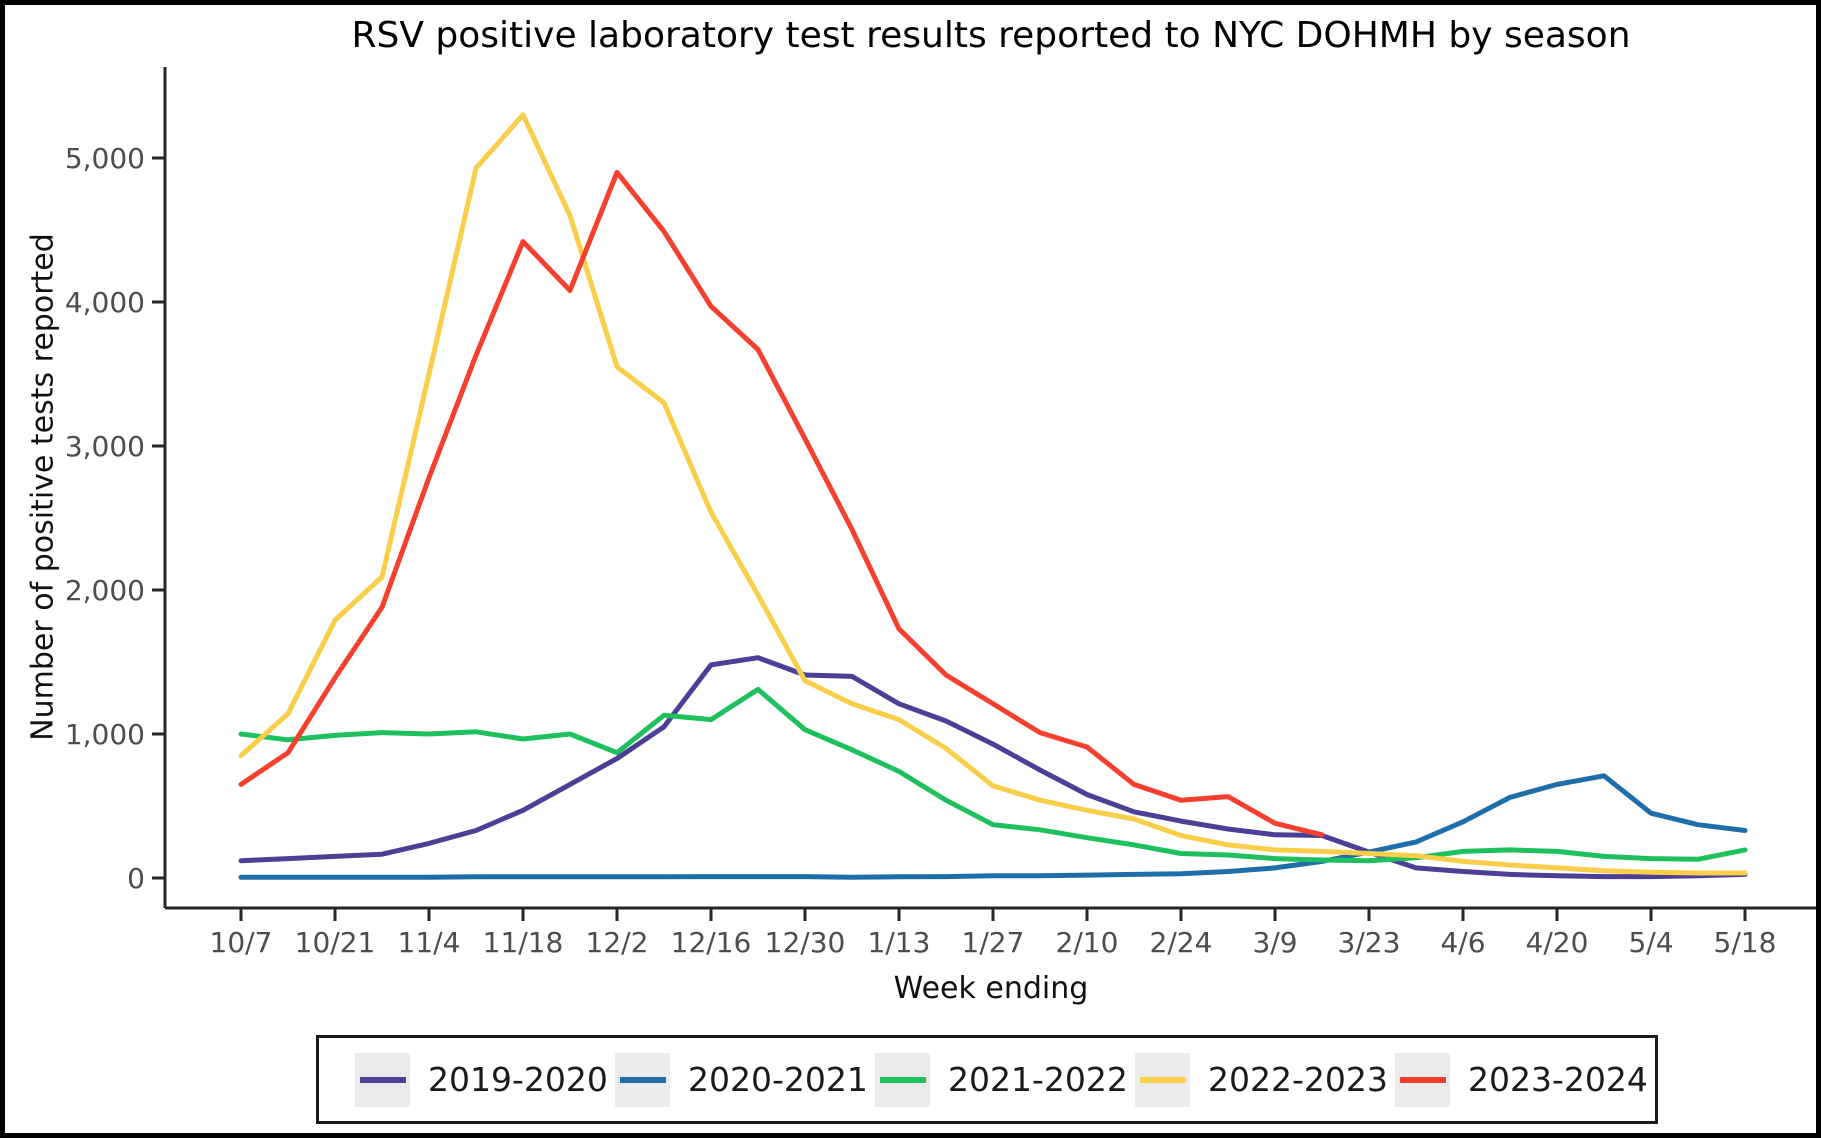  What do you see at coordinates (105, 734) in the screenshot?
I see `y-tick-label: 1,000` at bounding box center [105, 734].